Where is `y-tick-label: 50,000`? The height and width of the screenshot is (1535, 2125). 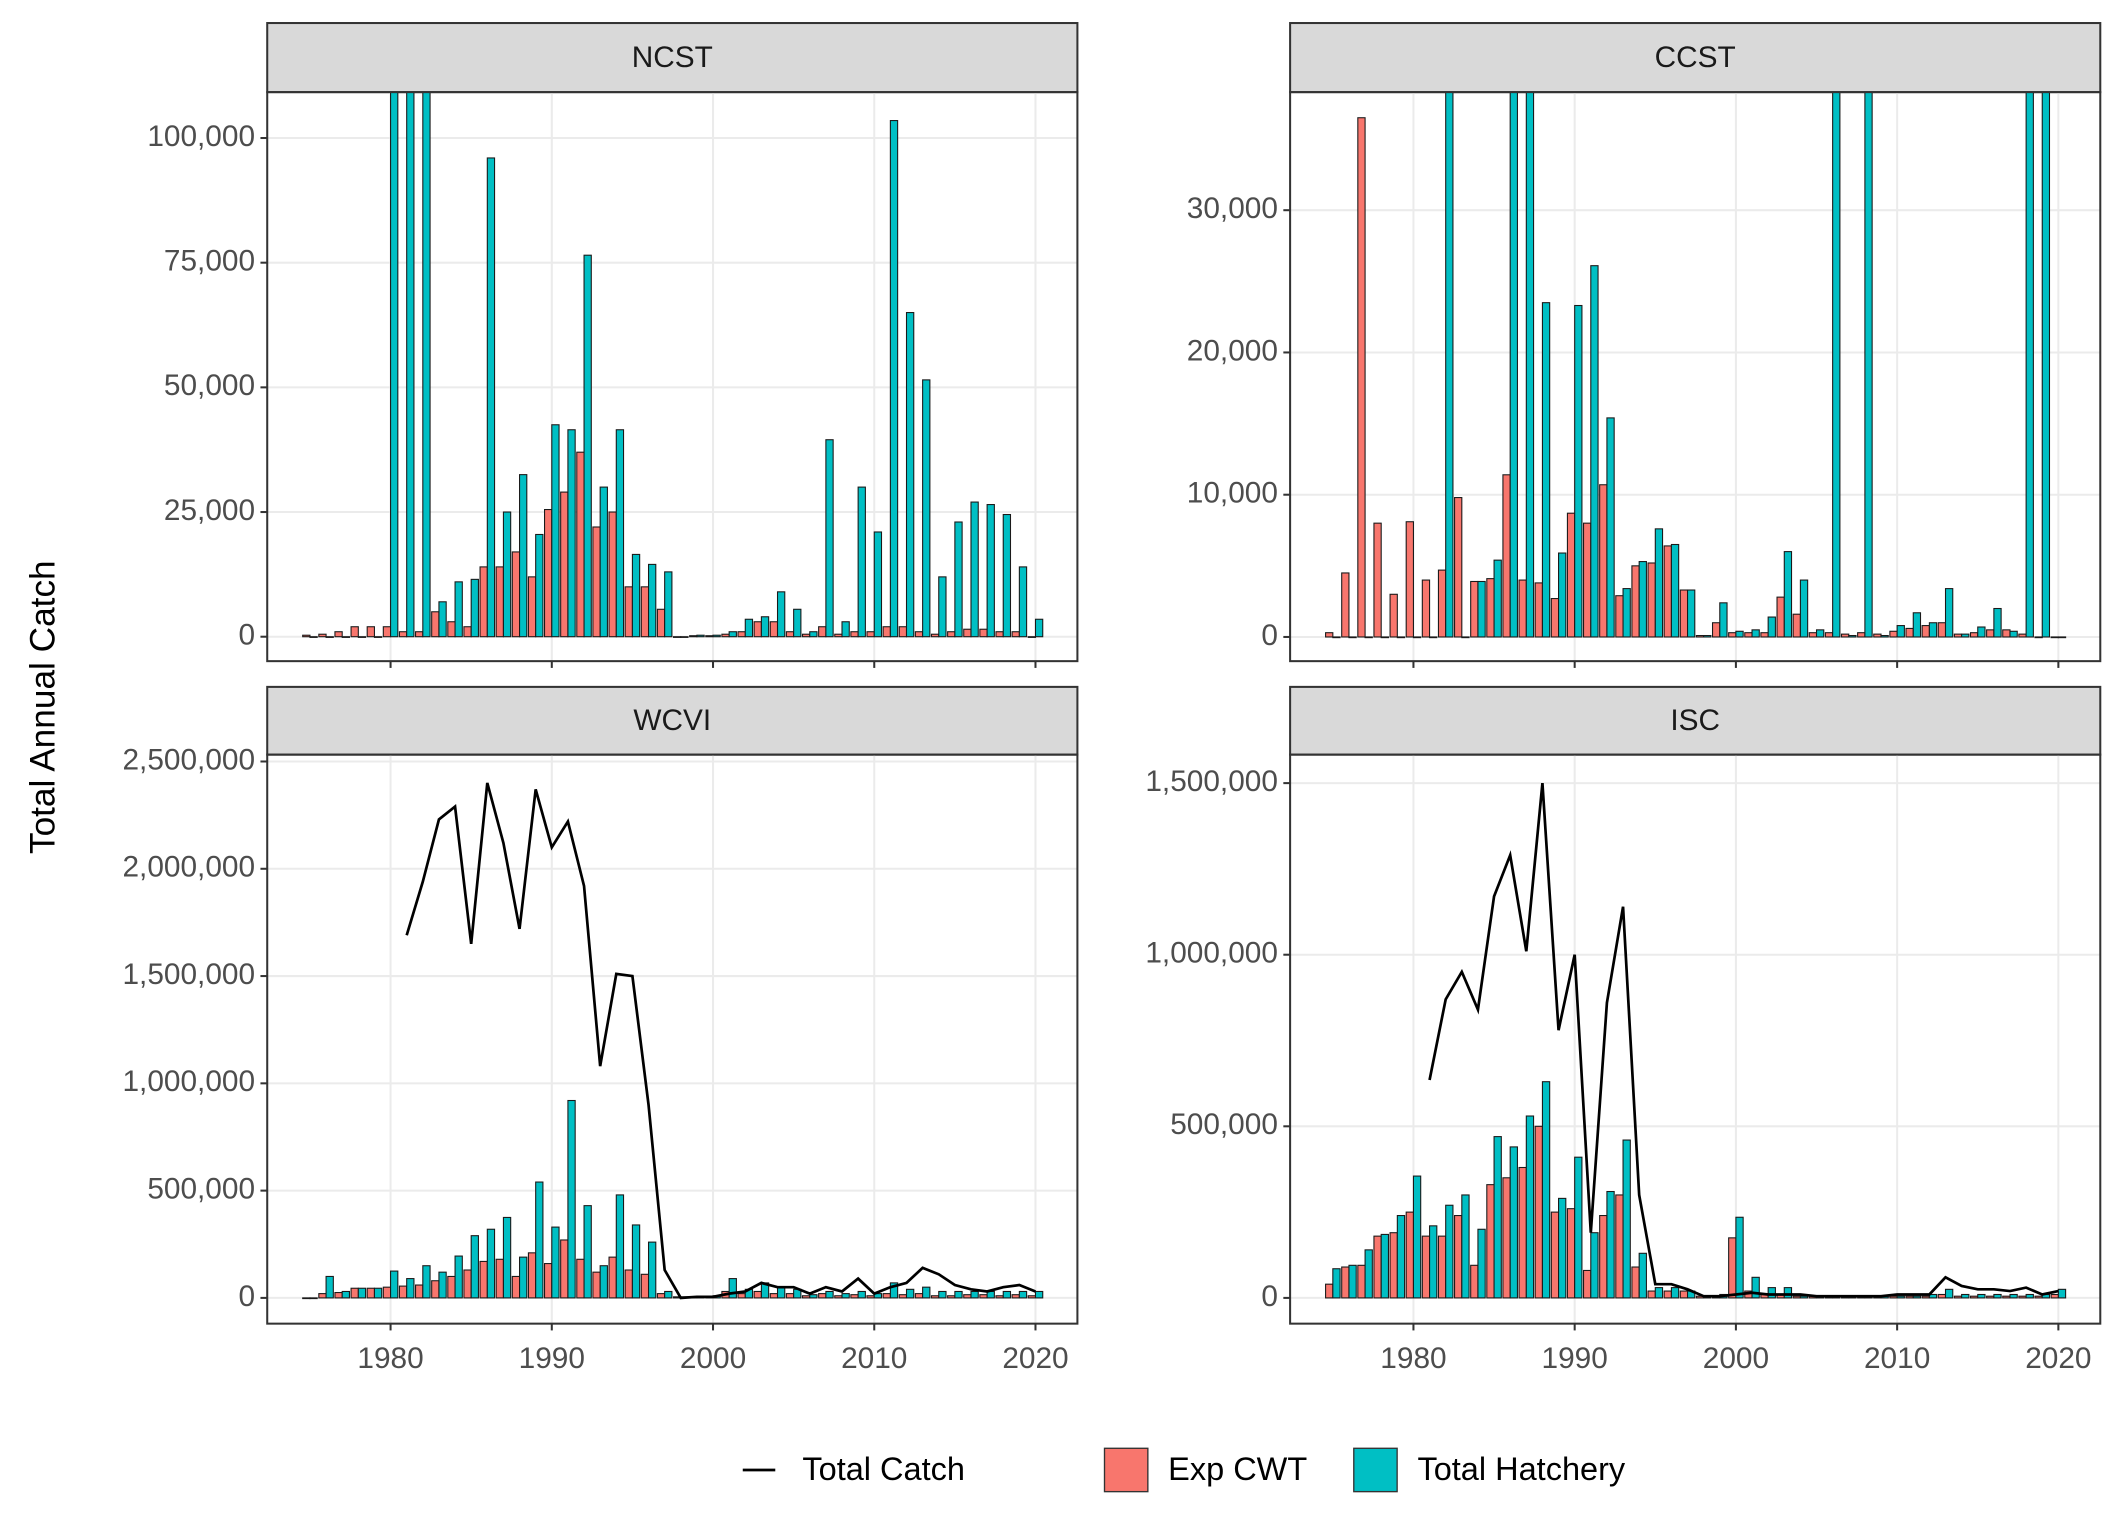 y-tick-label: 50,000 is located at coordinates (209, 385).